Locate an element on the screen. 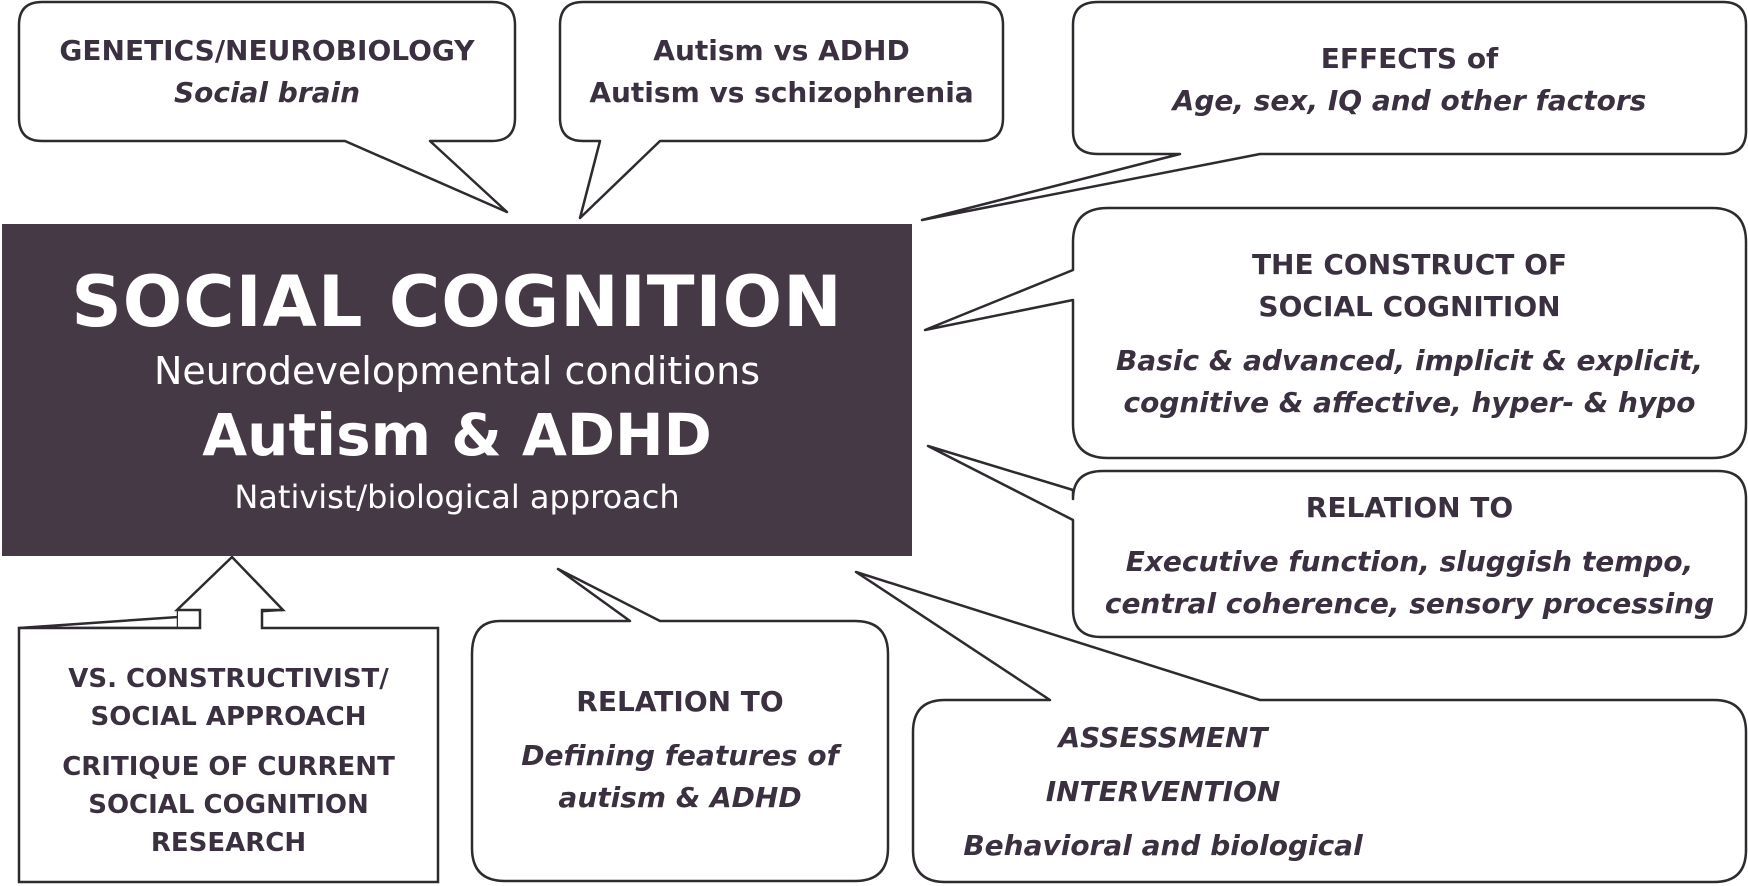 Image resolution: width=1748 pixels, height=886 pixels. bubble-relation-functions-shape is located at coordinates (1337, 541).